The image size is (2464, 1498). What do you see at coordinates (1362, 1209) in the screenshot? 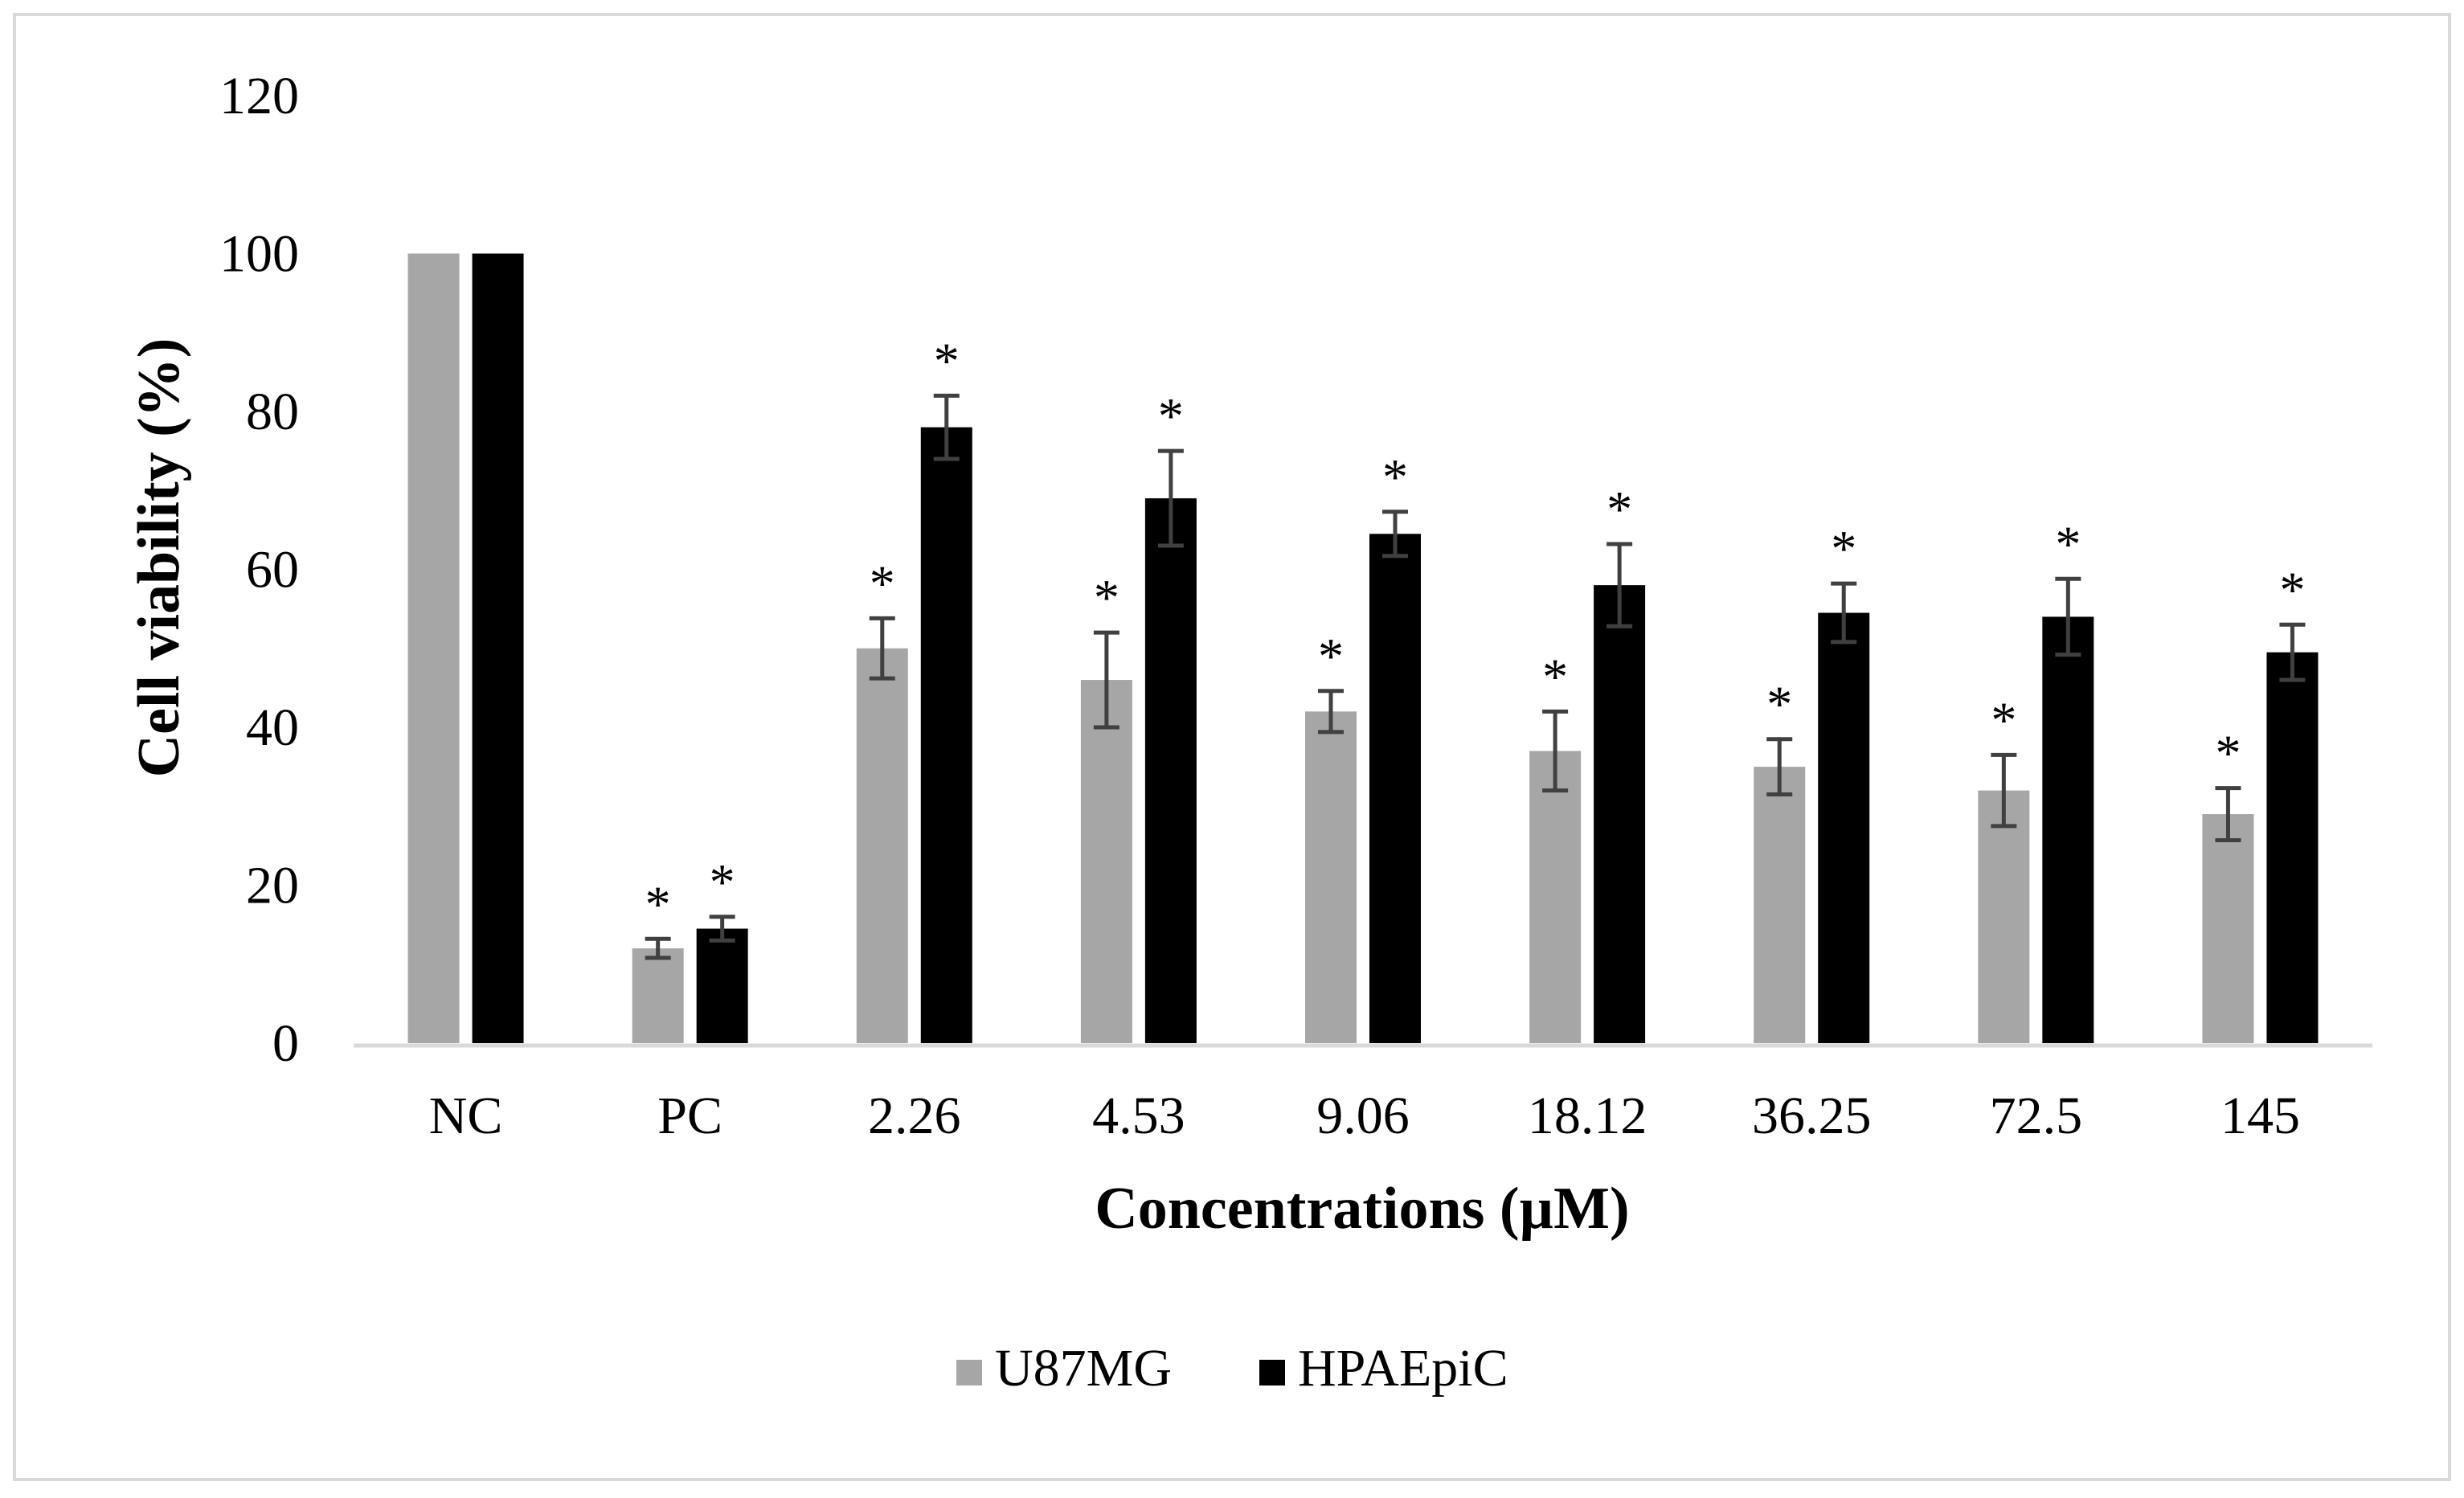
I see `x-axis-title: Concentrations (µM)` at bounding box center [1362, 1209].